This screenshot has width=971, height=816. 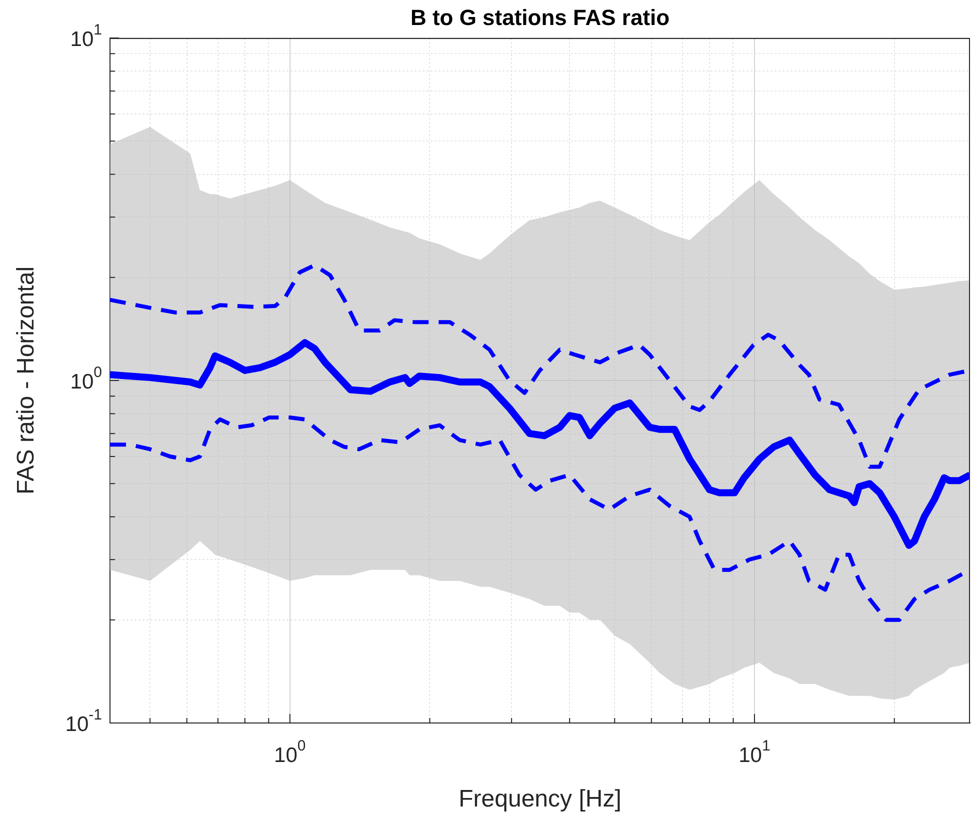 What do you see at coordinates (540, 17) in the screenshot?
I see `chart-title: B to G stations FAS ratio` at bounding box center [540, 17].